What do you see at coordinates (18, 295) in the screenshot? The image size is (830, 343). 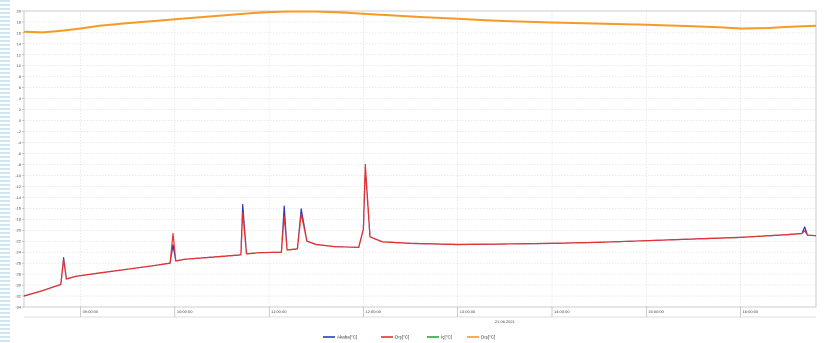 I see `y-tick-label: -32` at bounding box center [18, 295].